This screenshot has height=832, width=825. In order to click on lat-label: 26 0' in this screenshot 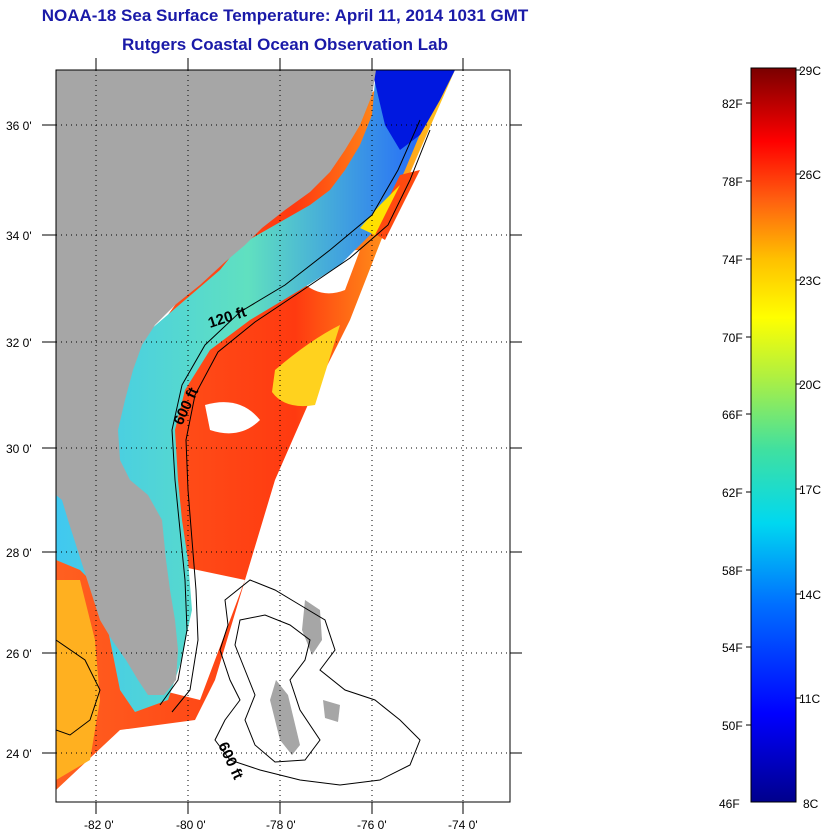, I will do `click(19, 654)`.